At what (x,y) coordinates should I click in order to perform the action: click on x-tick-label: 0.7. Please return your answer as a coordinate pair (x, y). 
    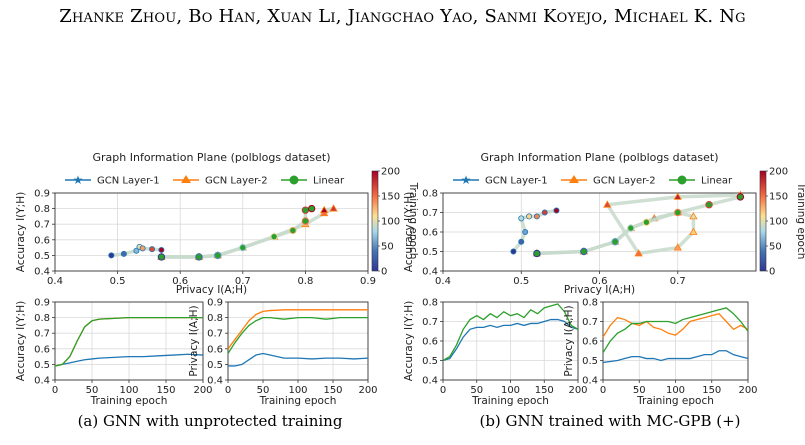
    Looking at the image, I should click on (243, 281).